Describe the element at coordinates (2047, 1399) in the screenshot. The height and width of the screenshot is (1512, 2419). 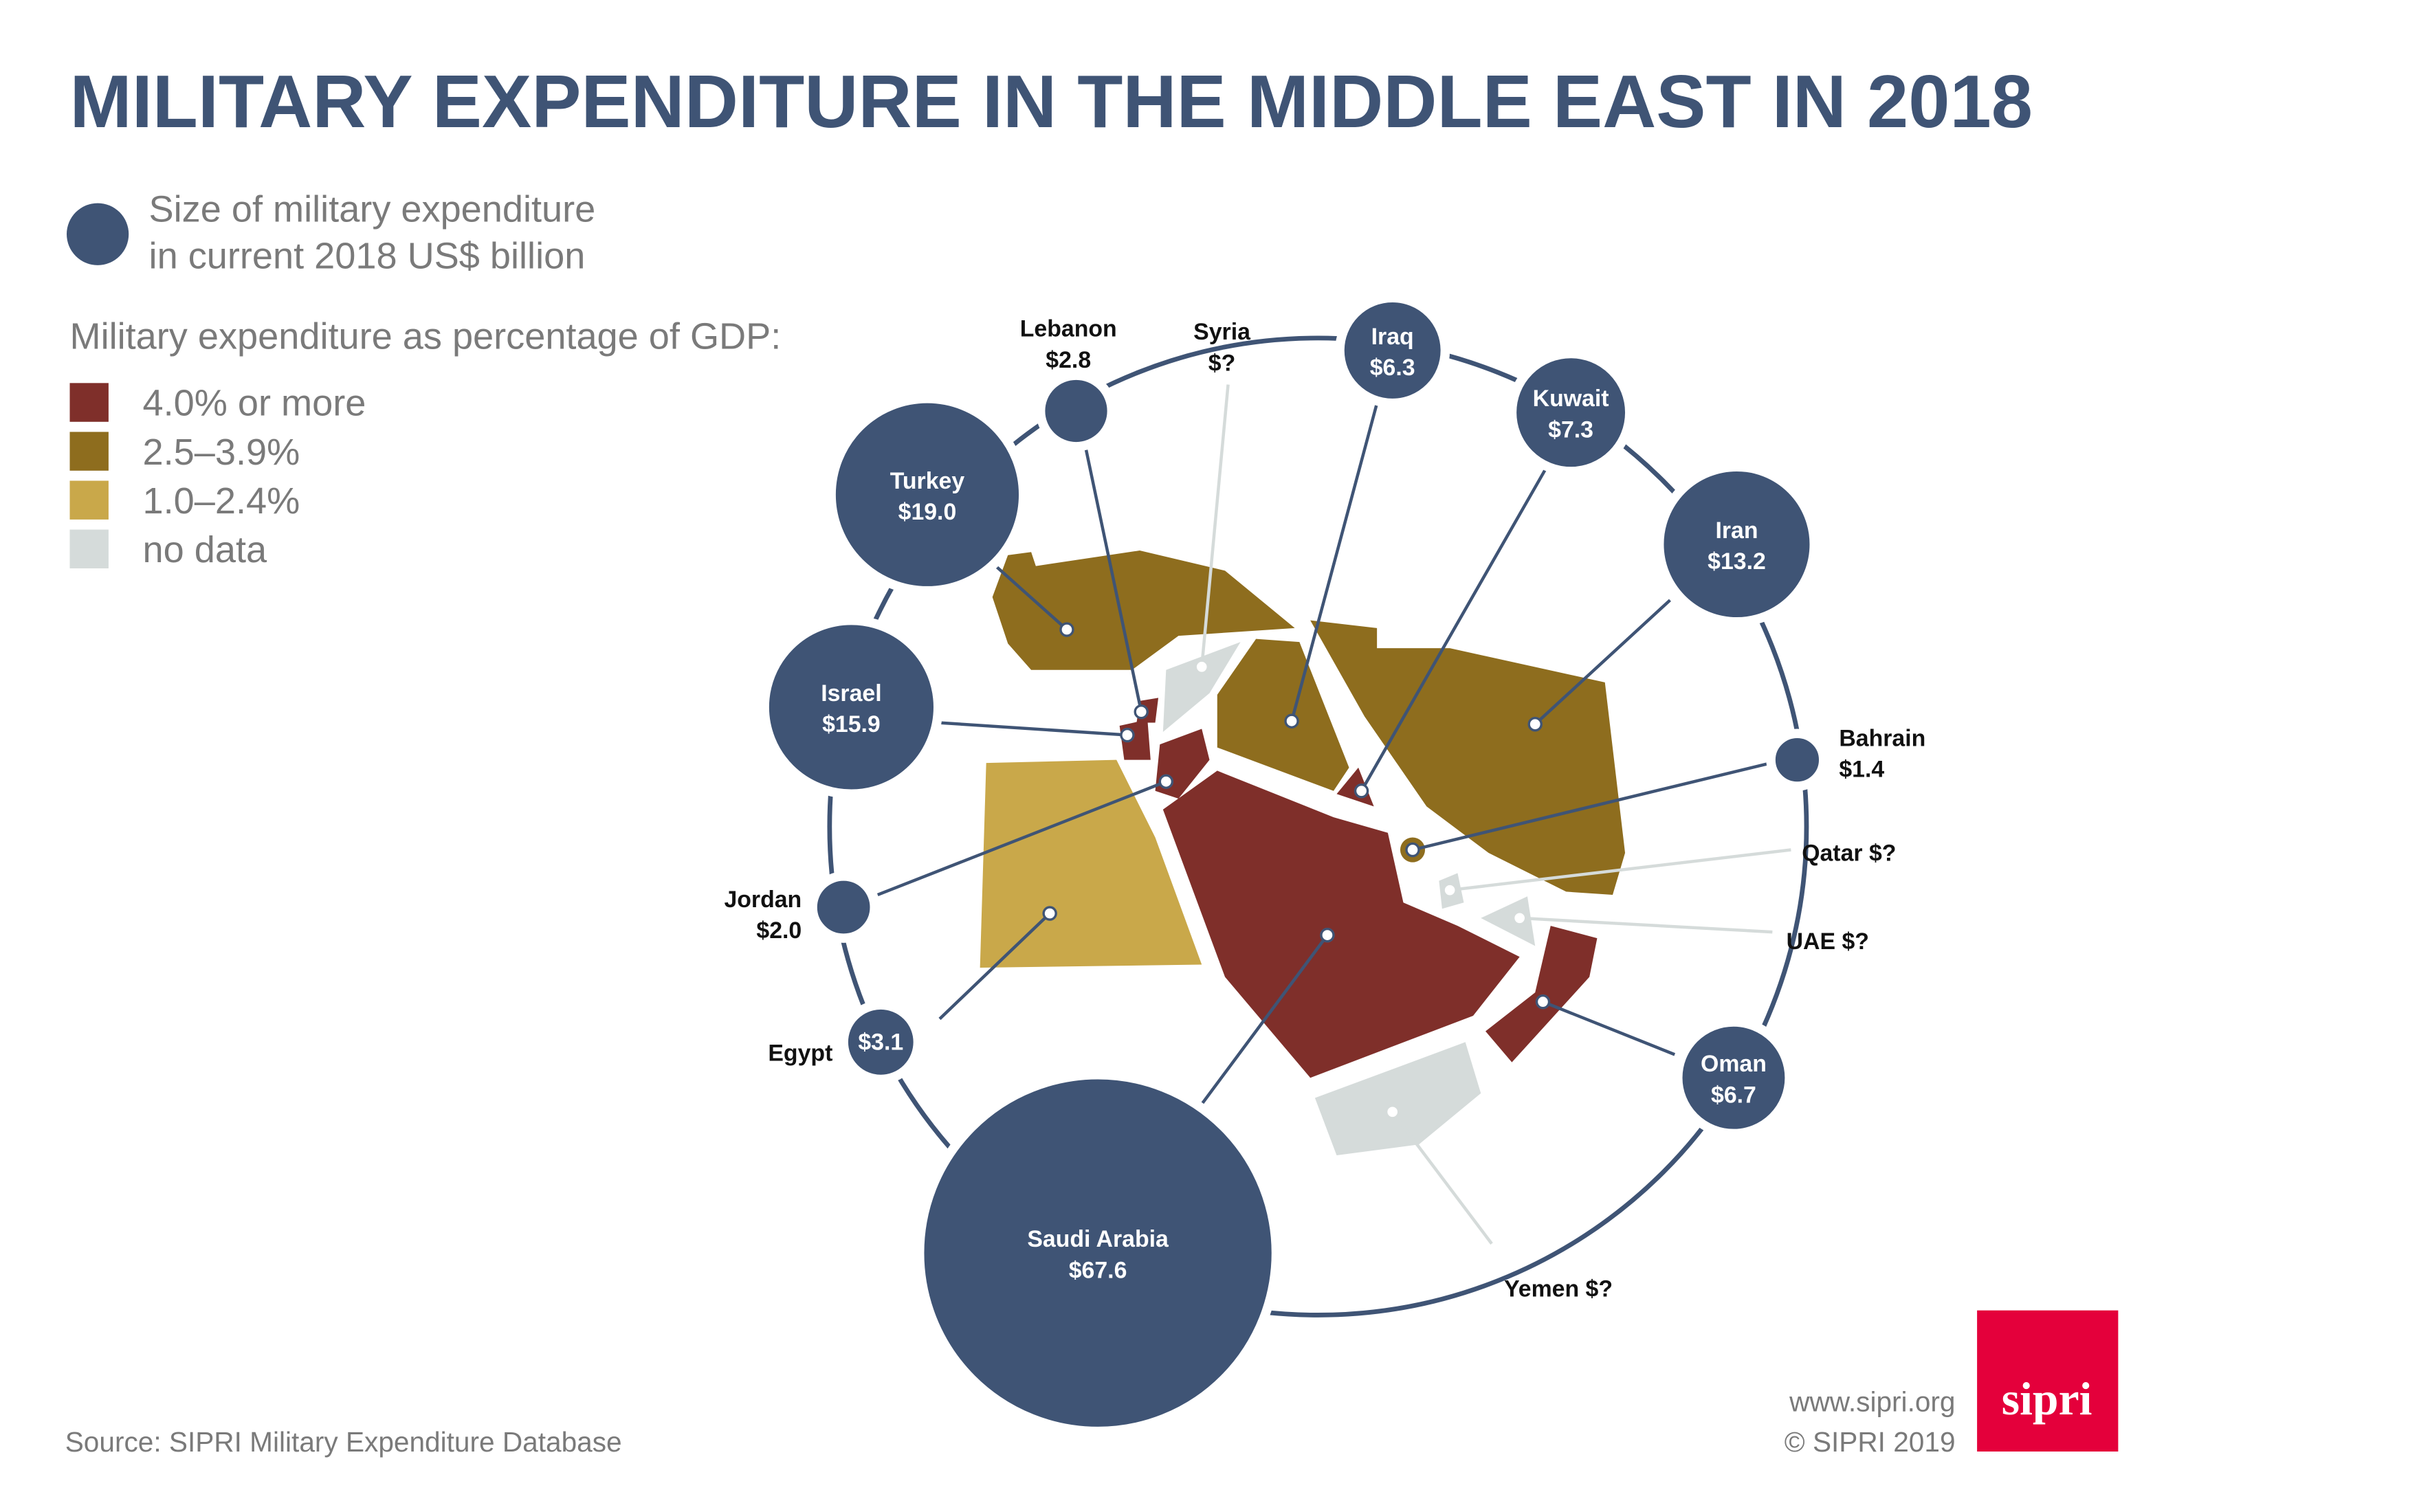
I see `svg-text: sipri` at that location.